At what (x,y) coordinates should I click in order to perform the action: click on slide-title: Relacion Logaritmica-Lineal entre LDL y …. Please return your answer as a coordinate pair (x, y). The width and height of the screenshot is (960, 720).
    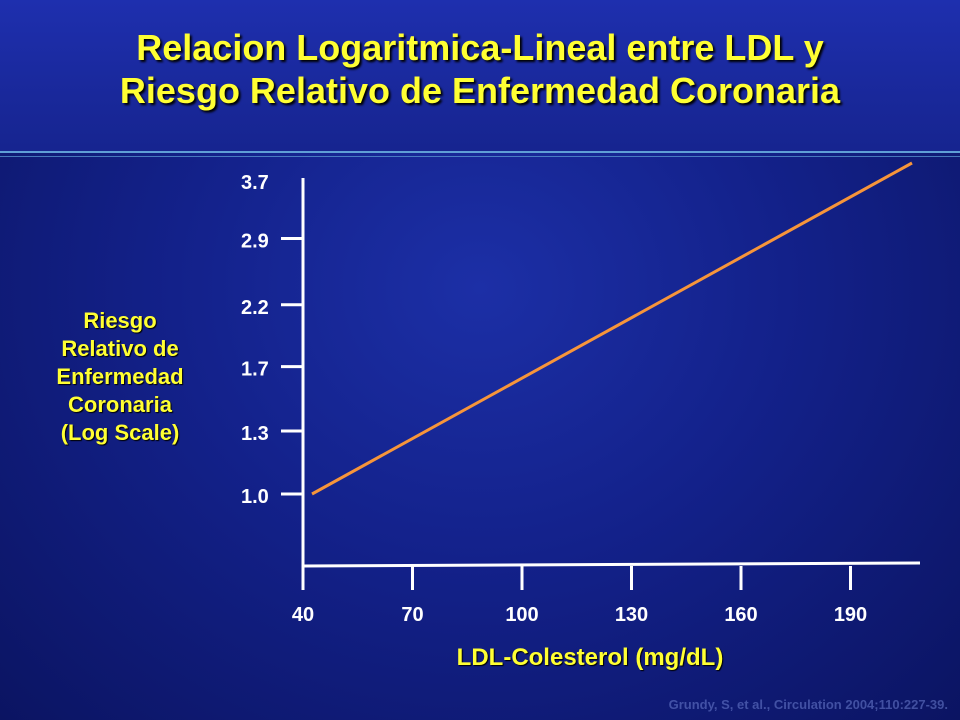
    Looking at the image, I should click on (480, 69).